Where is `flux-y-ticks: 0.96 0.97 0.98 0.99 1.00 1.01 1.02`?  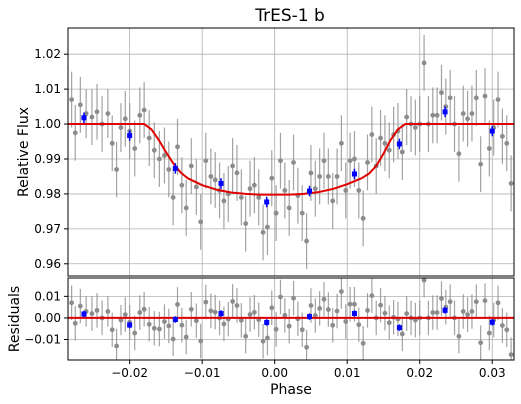 flux-y-ticks: 0.96 0.97 0.98 0.99 1.00 1.01 1.02 is located at coordinates (51, 159).